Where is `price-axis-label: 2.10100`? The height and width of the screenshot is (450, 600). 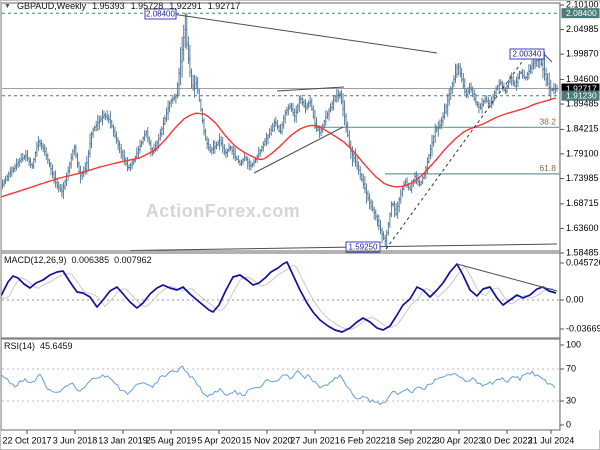
price-axis-label: 2.10100 is located at coordinates (582, 4).